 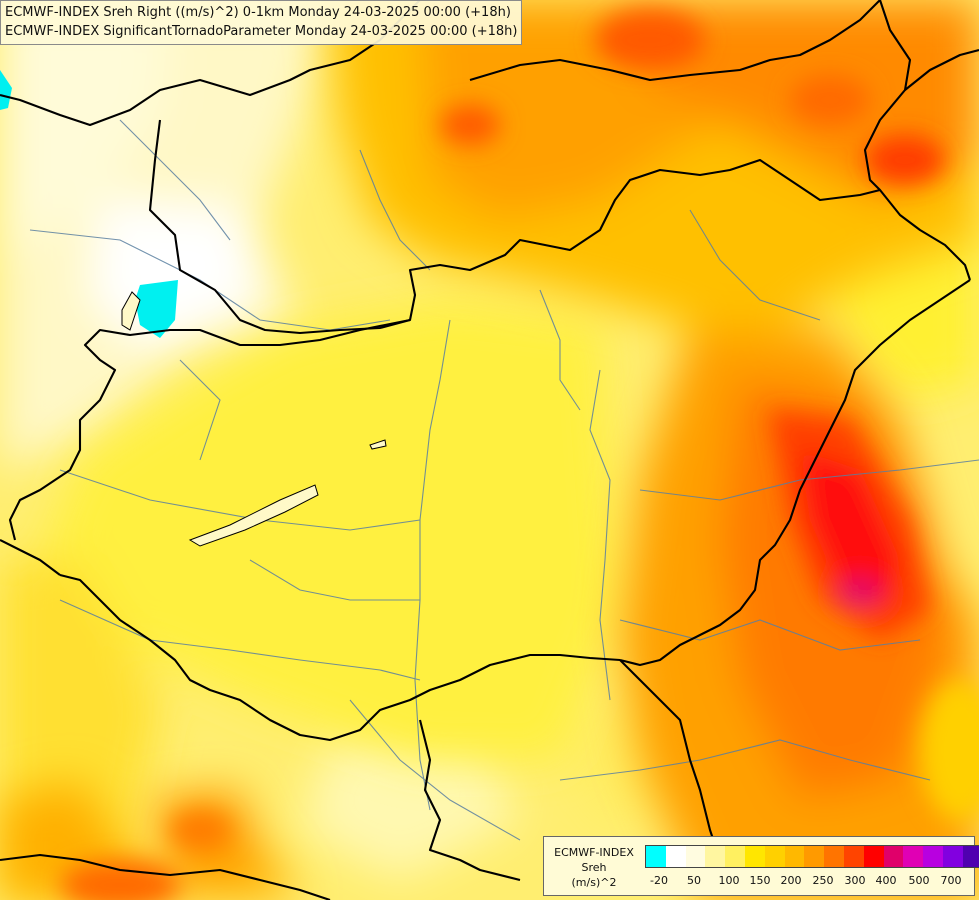 What do you see at coordinates (254, 419) in the screenshot?
I see `lakes` at bounding box center [254, 419].